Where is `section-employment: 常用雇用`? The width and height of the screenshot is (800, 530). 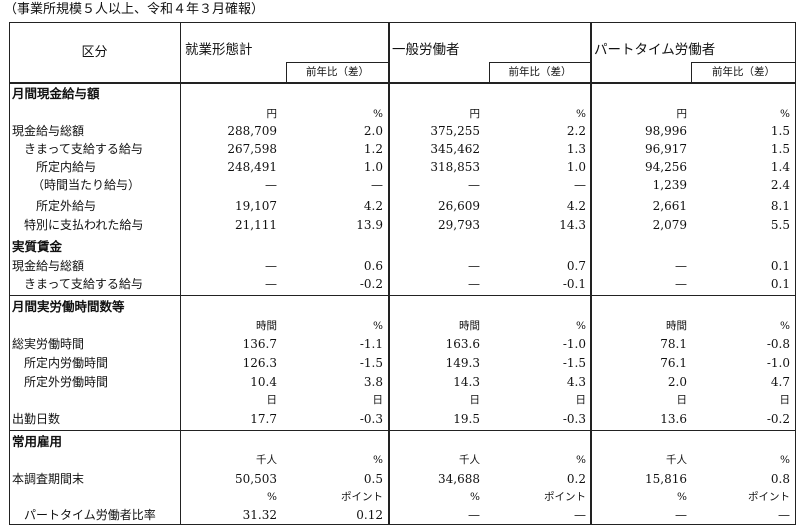 section-employment: 常用雇用 is located at coordinates (37, 441).